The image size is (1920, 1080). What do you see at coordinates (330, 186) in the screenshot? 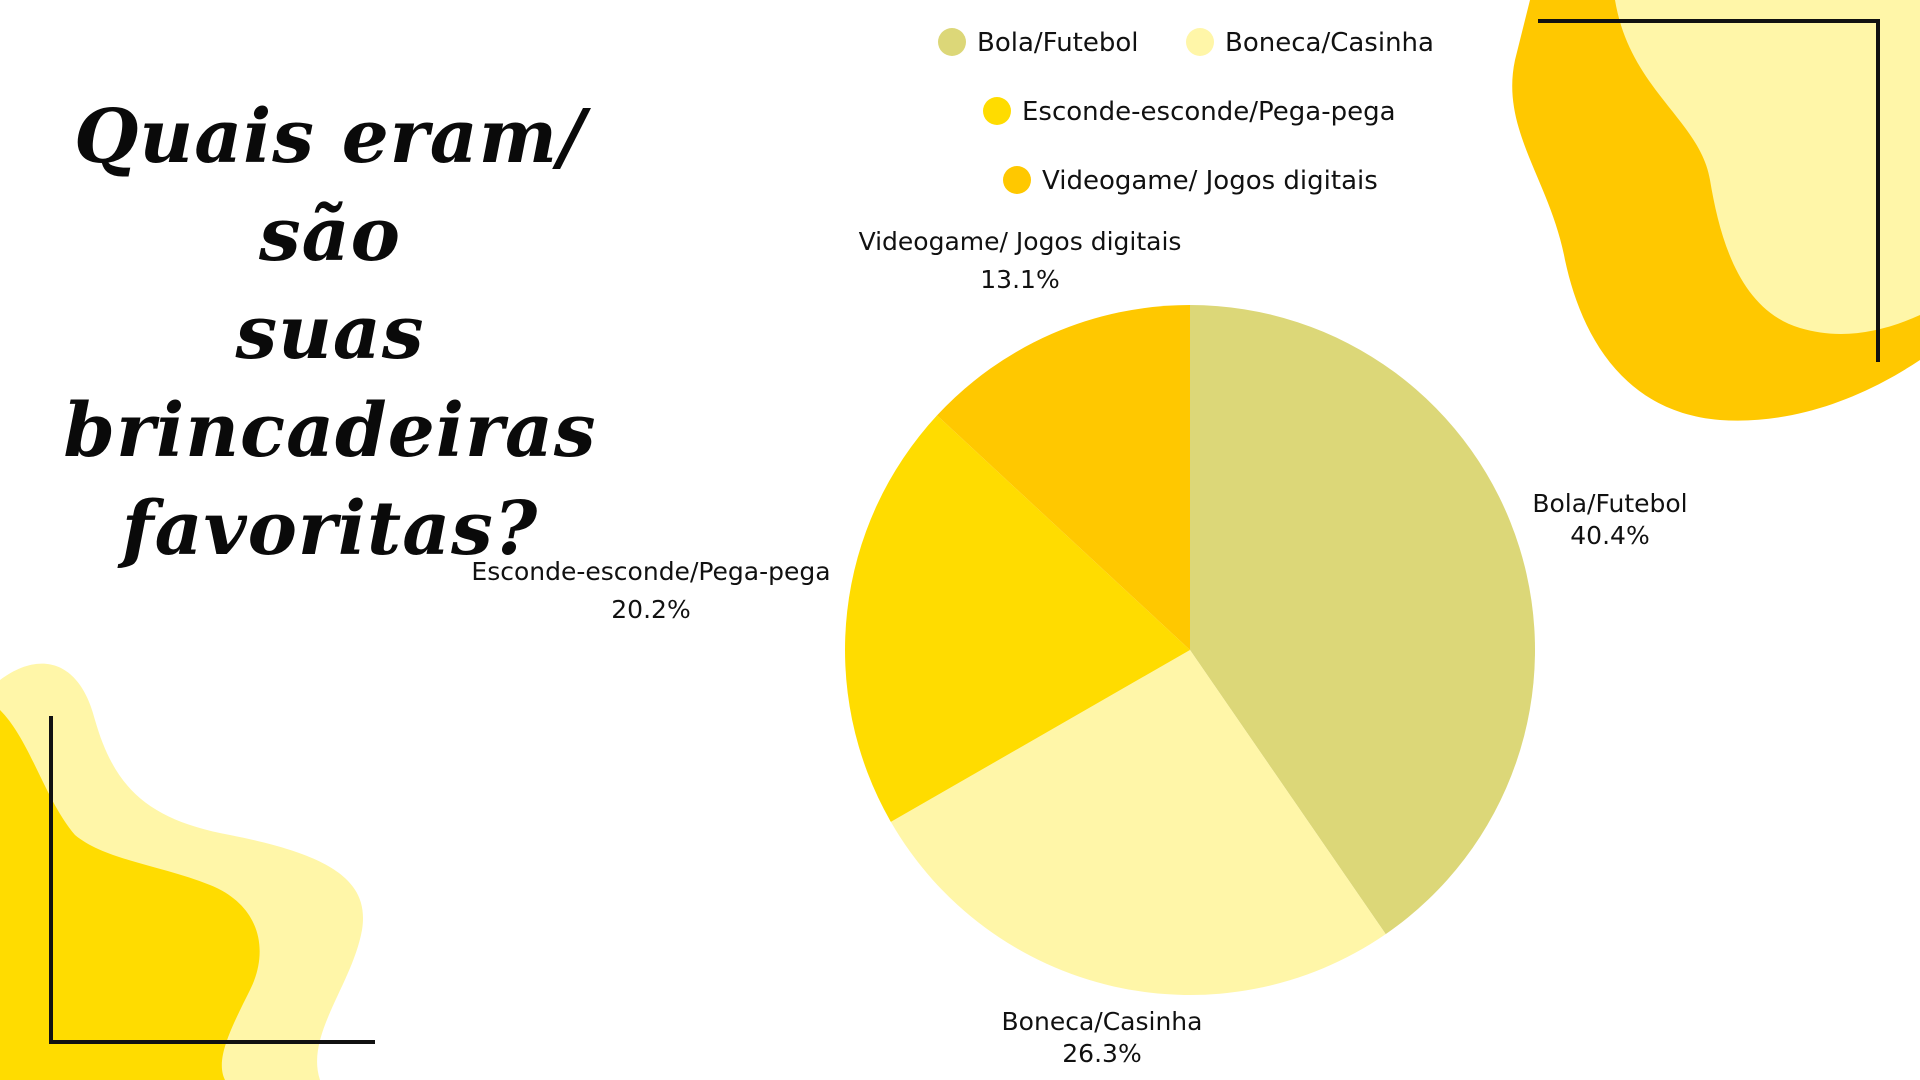
I see `title-line-1: Quais eram/ são` at bounding box center [330, 186].